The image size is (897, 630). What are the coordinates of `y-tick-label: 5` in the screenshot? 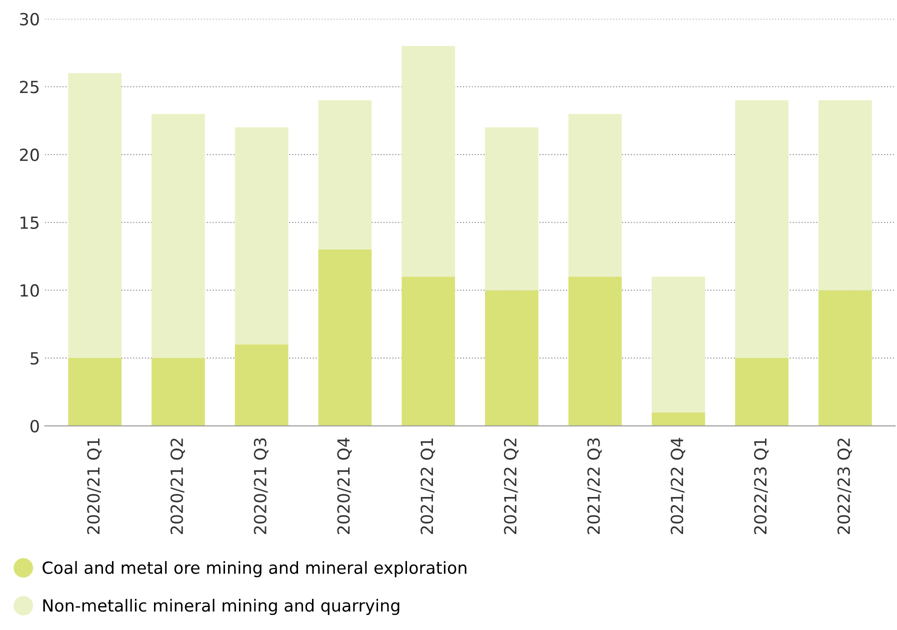 It's located at (34, 358).